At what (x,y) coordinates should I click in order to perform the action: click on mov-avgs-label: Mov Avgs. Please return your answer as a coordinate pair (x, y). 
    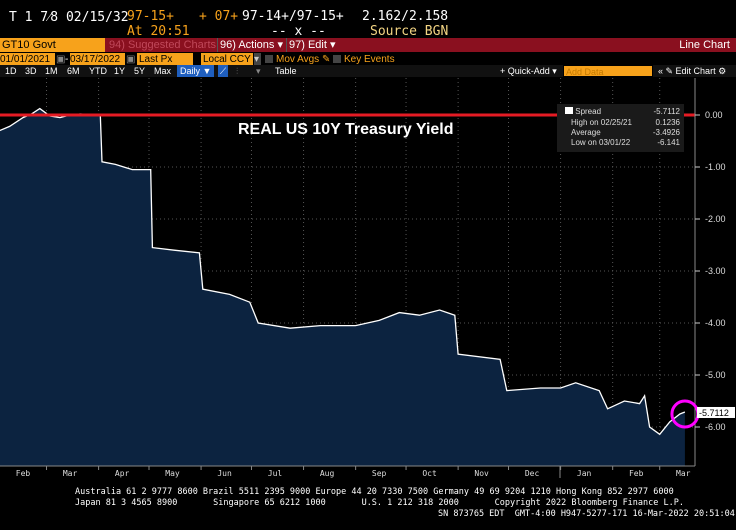
    Looking at the image, I should click on (298, 59).